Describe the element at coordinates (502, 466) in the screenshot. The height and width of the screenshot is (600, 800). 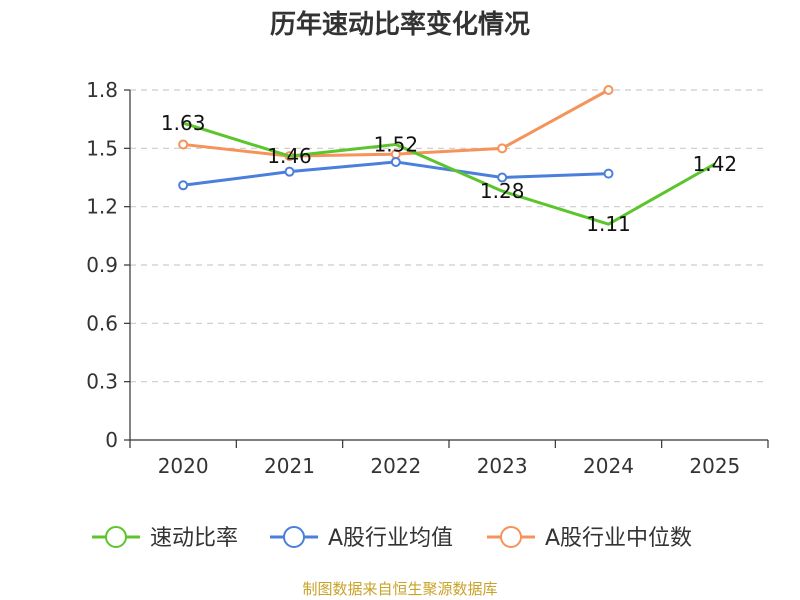
I see `x-tick-label: 2023` at that location.